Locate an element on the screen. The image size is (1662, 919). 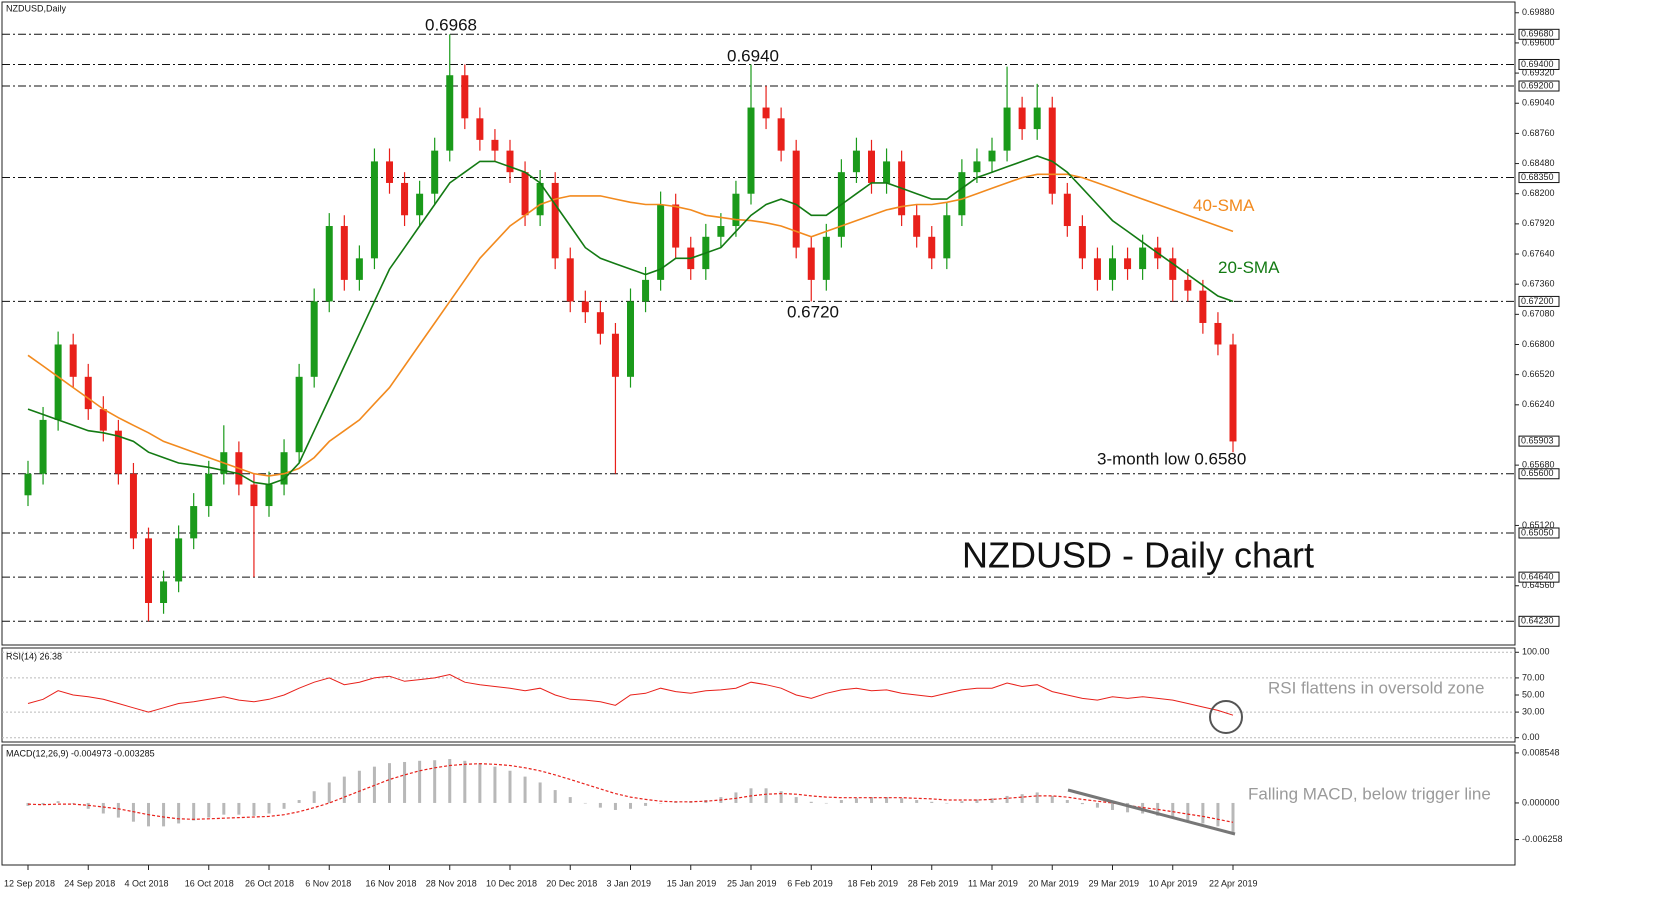
y-tick-label: 0.67360 is located at coordinates (1538, 284).